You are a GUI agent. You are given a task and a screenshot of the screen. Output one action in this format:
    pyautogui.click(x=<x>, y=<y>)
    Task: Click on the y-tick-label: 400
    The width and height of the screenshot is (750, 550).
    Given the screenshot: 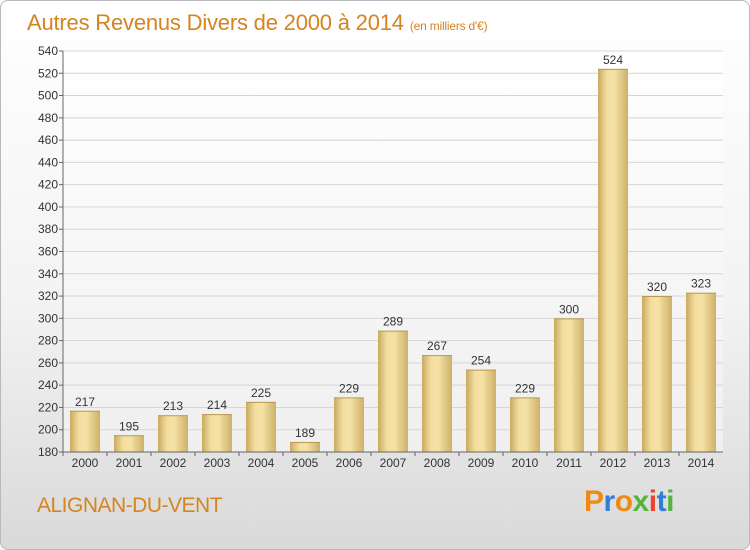 What is the action you would take?
    pyautogui.click(x=48, y=207)
    